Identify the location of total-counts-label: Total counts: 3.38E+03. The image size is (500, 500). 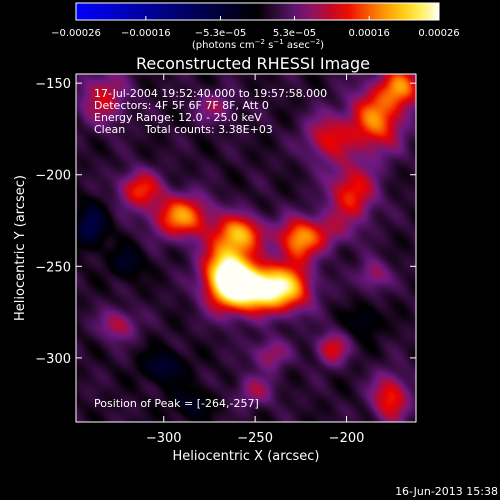
(208, 129).